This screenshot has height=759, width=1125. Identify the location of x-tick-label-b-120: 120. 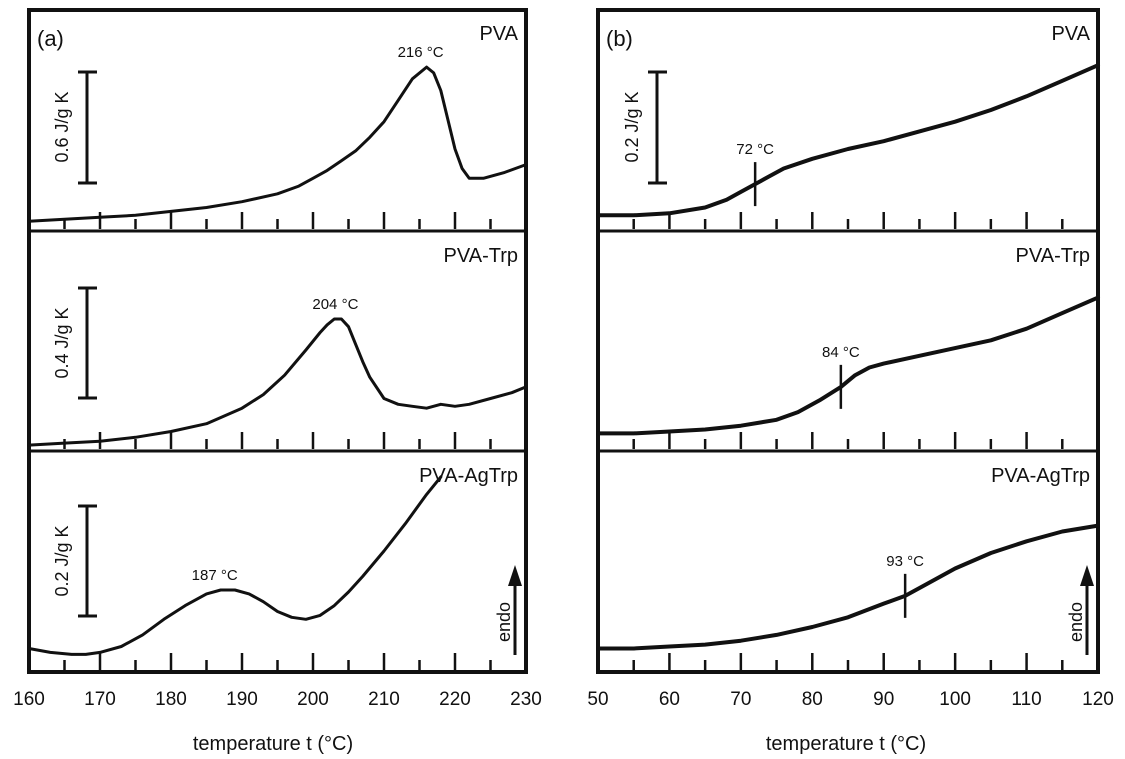
(1098, 699).